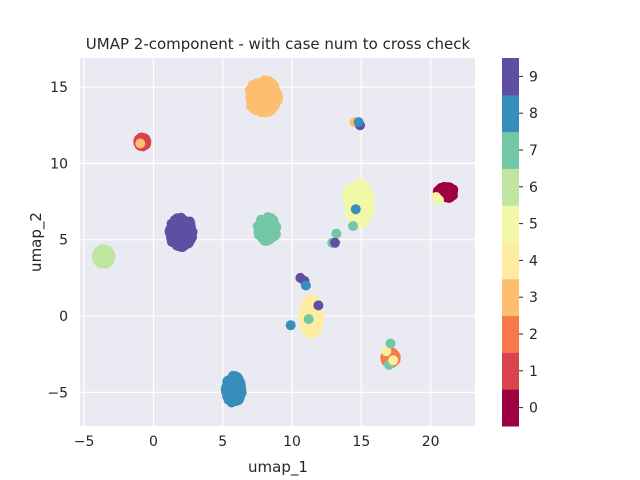 This screenshot has height=480, width=640. I want to click on y-tick-label: 10, so click(59, 164).